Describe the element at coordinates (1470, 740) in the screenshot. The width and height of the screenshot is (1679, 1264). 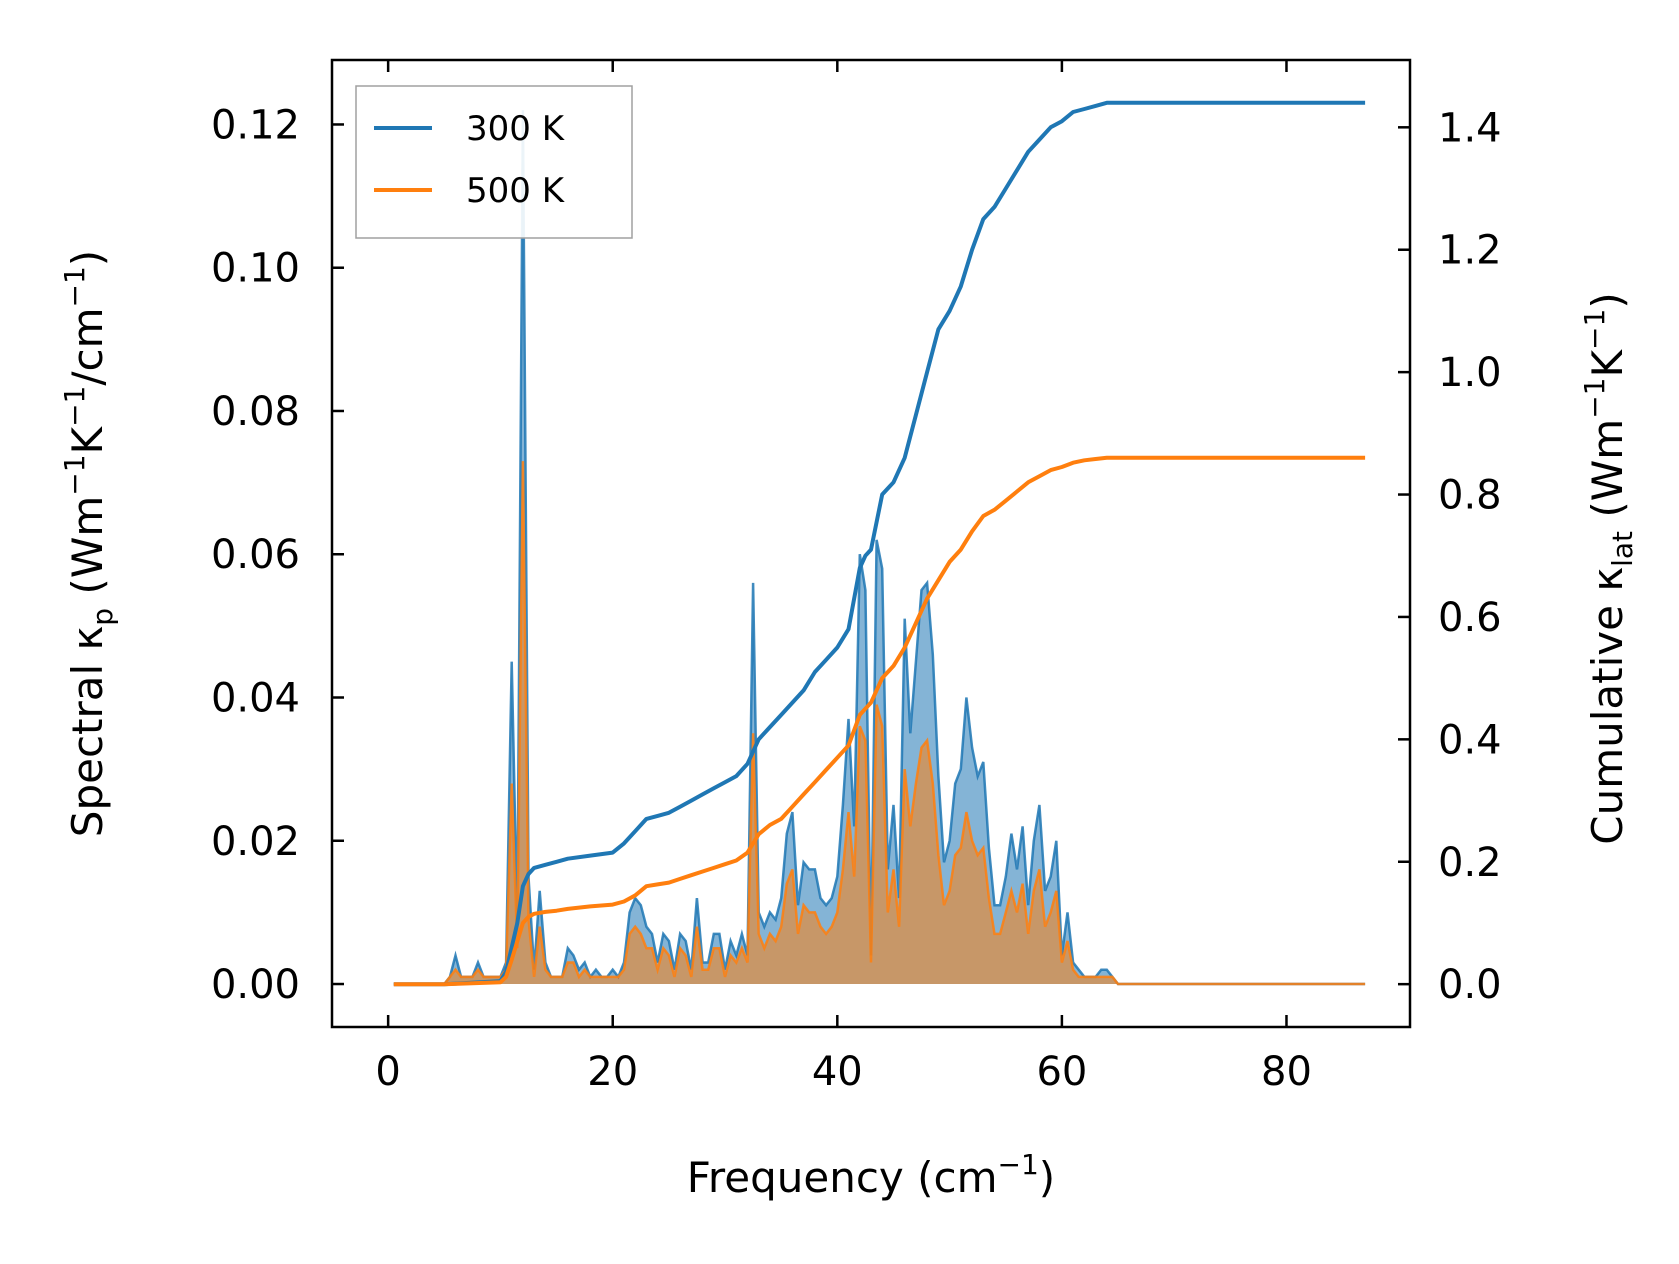
I see `y-right-tick-label: 0.4` at that location.